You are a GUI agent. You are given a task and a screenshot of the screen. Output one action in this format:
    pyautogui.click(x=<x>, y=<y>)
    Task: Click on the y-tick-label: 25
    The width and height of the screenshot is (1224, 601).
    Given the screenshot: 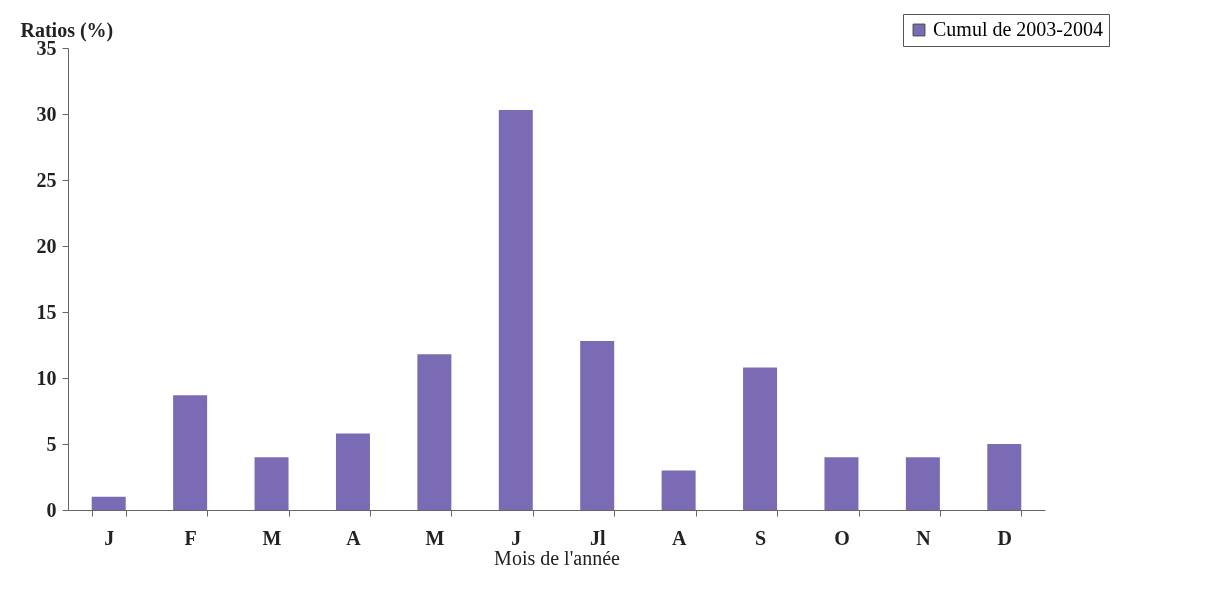 What is the action you would take?
    pyautogui.click(x=46, y=179)
    